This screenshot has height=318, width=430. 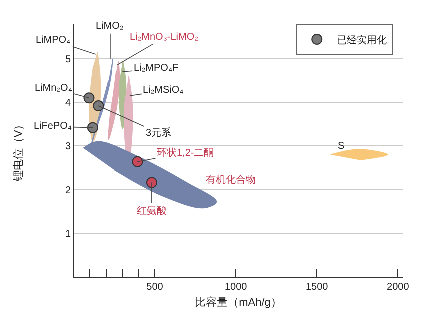 What do you see at coordinates (68, 234) in the screenshot?
I see `y-tick-label: 1` at bounding box center [68, 234].